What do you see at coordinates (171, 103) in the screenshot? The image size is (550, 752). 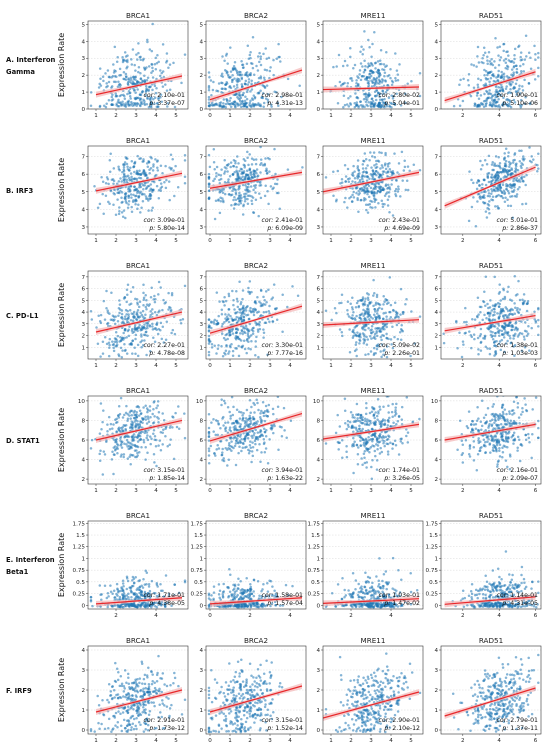 I see `p-value: 3.37e-07` at bounding box center [171, 103].